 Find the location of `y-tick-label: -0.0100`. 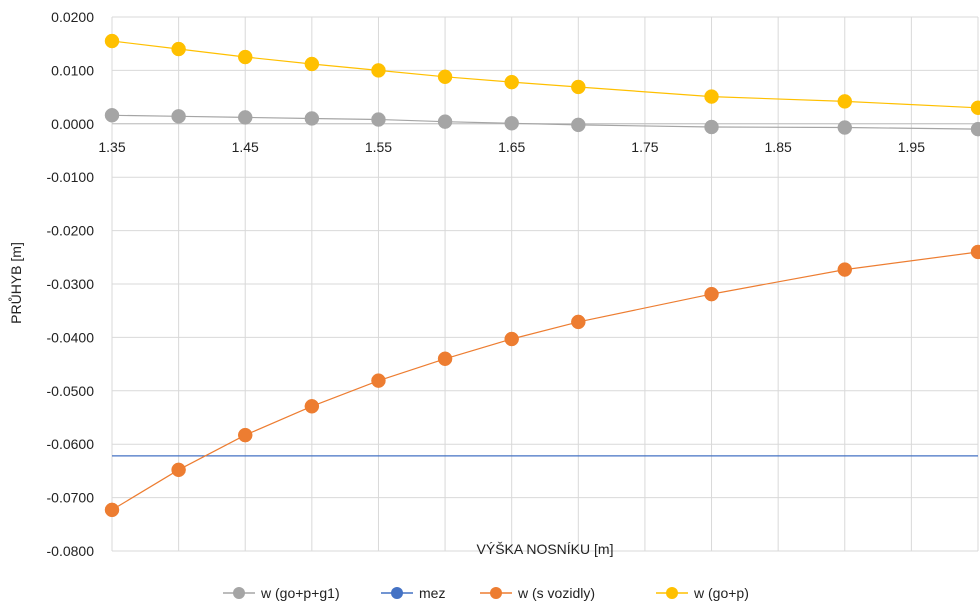

y-tick-label: -0.0100 is located at coordinates (71, 177).